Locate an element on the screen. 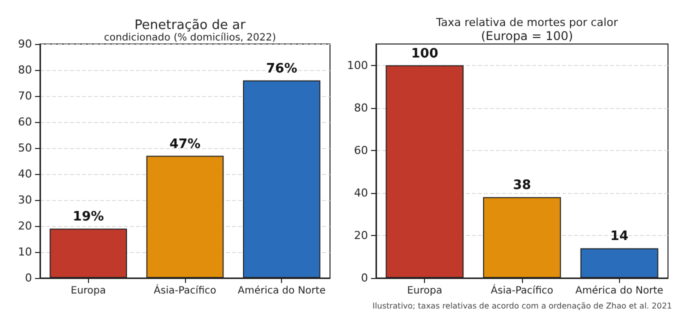  data-label: 38 is located at coordinates (522, 186).